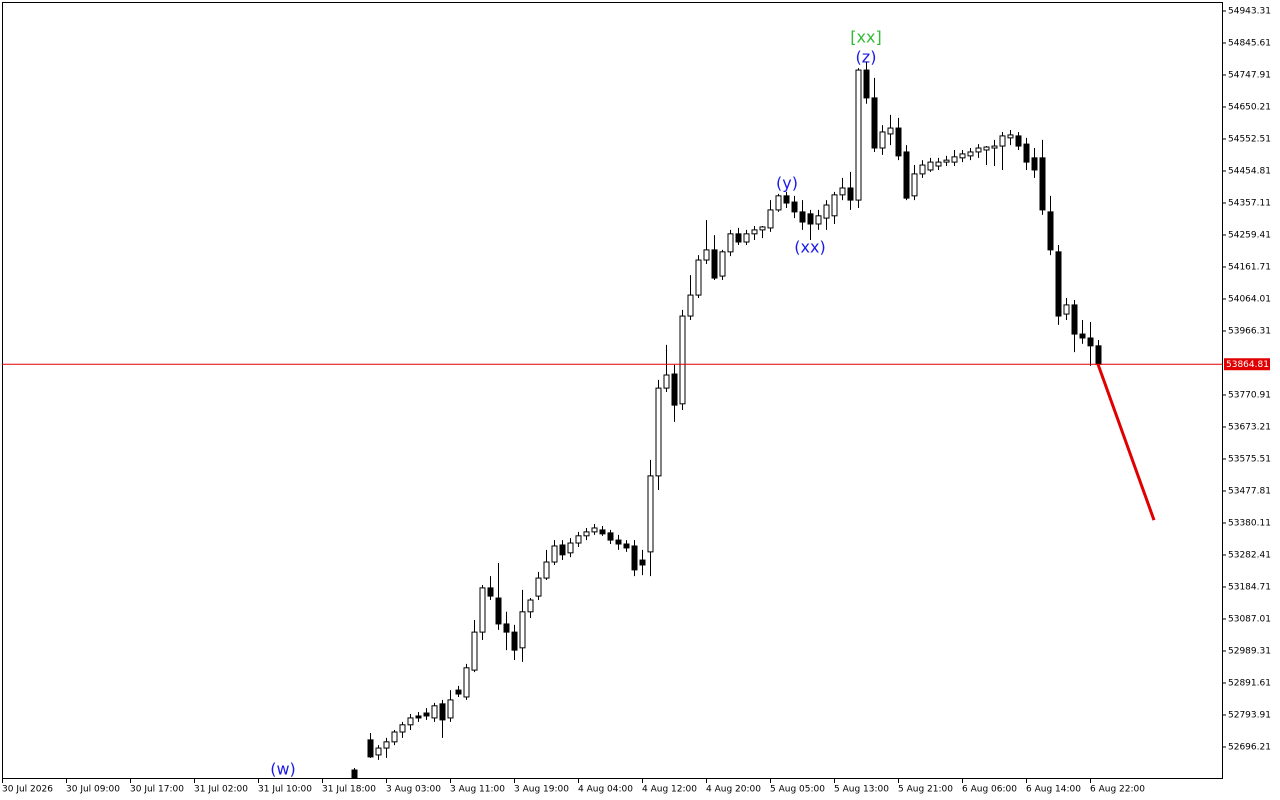  What do you see at coordinates (1249, 524) in the screenshot?
I see `y-tick-label: 53380.11` at bounding box center [1249, 524].